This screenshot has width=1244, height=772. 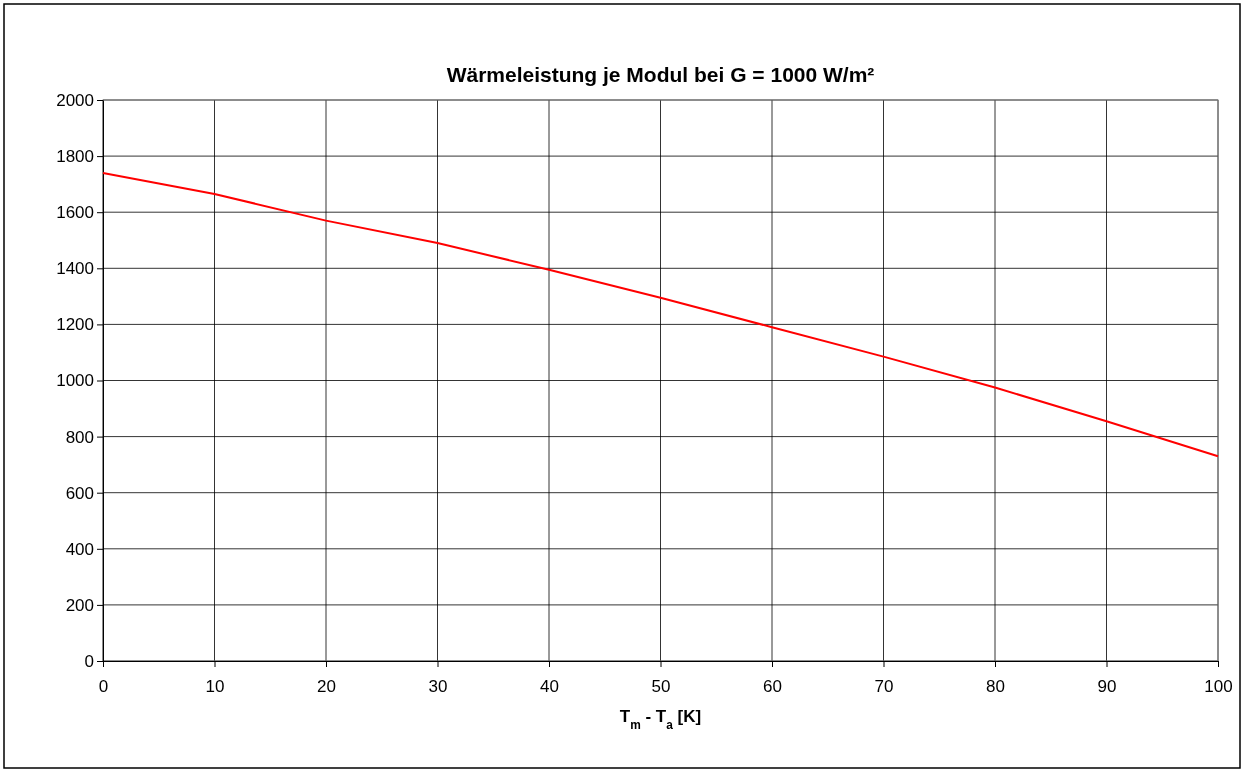 I want to click on x-tick-label: 60, so click(x=772, y=687).